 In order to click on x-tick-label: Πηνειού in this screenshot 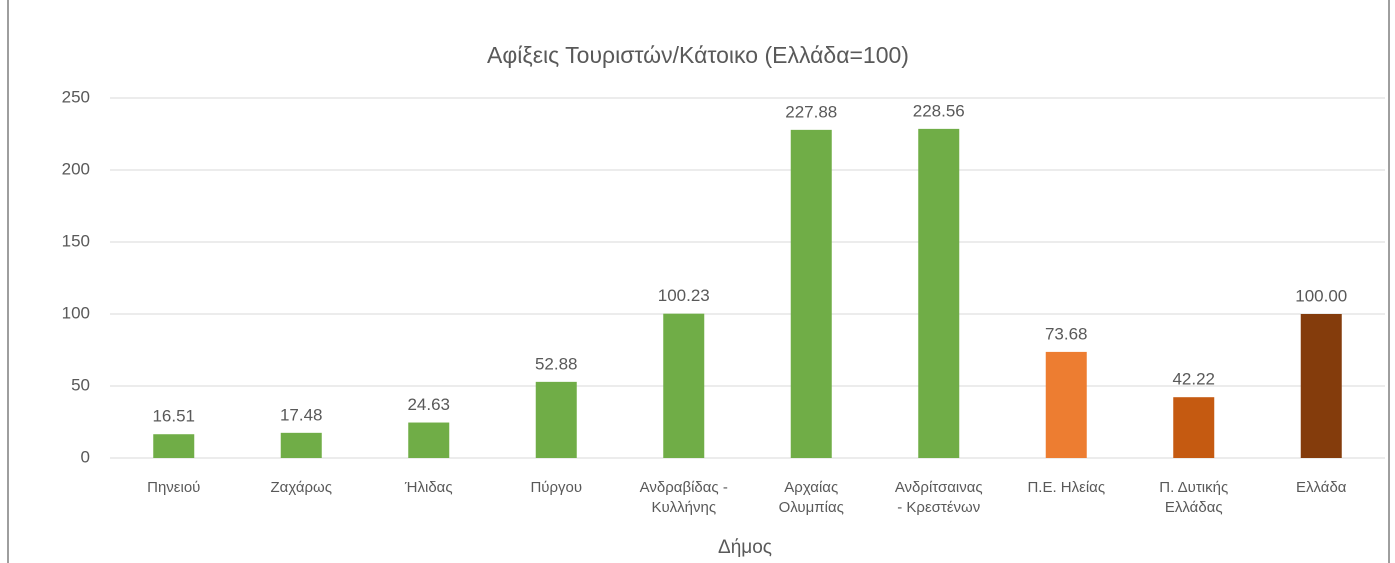, I will do `click(174, 487)`.